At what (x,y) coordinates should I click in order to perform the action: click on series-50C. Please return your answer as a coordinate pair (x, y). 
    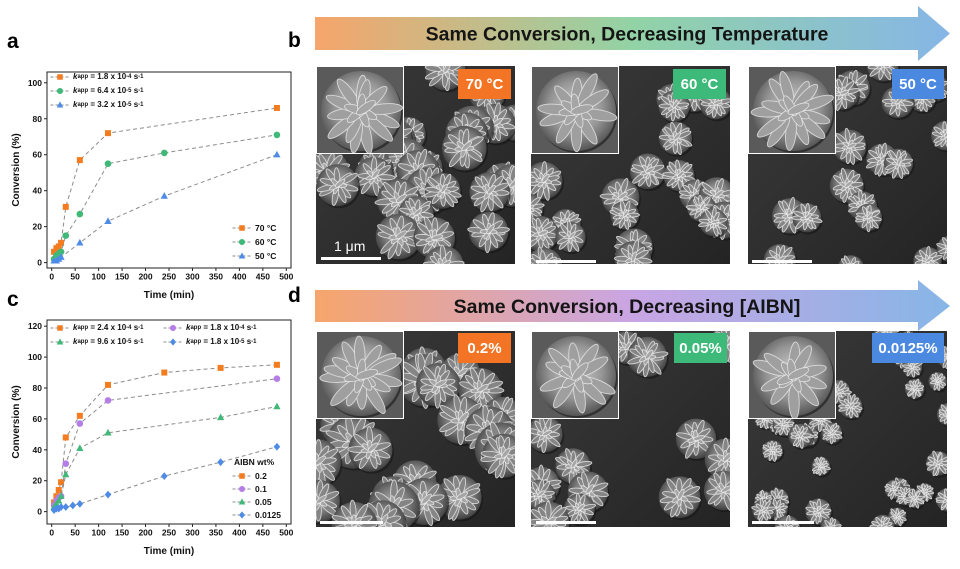
    Looking at the image, I should click on (165, 207).